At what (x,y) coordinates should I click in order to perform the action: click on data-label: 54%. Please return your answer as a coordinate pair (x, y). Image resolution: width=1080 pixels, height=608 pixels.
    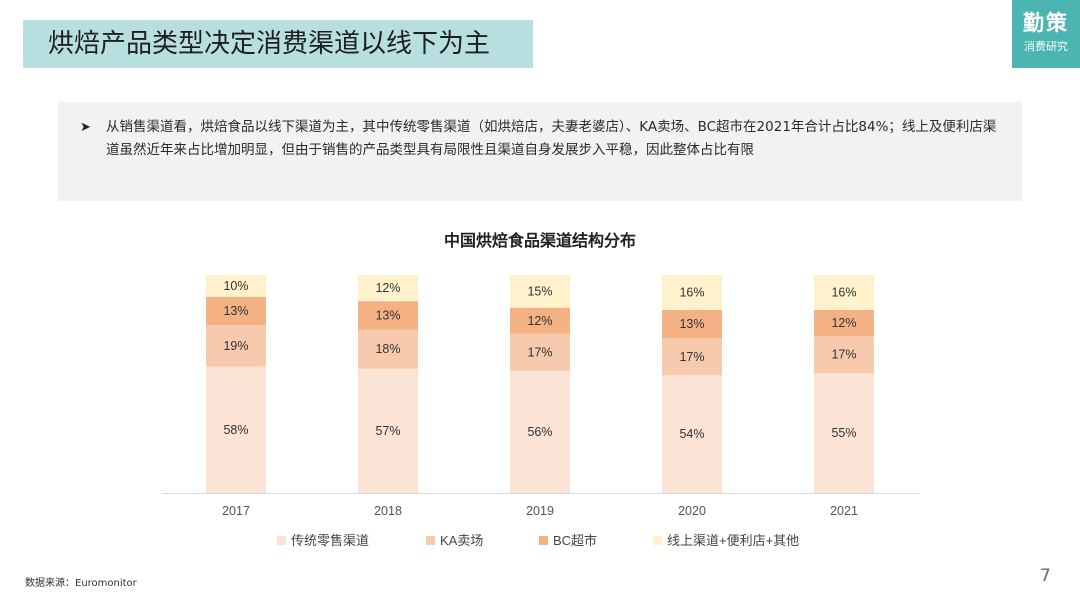
    Looking at the image, I should click on (691, 434).